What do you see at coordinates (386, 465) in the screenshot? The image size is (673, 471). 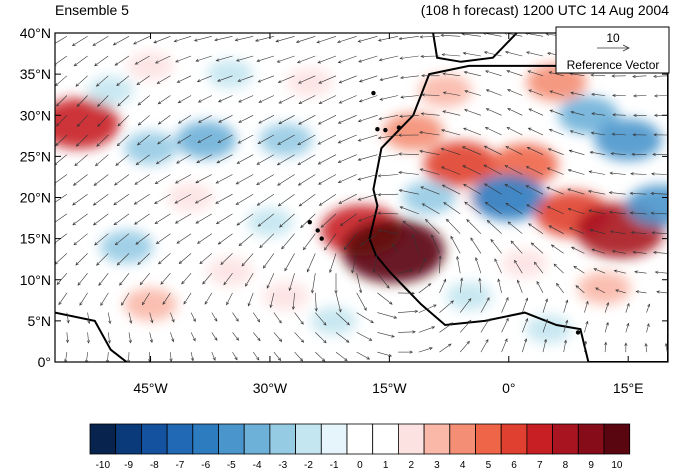 I see `colorbar-label: 1` at bounding box center [386, 465].